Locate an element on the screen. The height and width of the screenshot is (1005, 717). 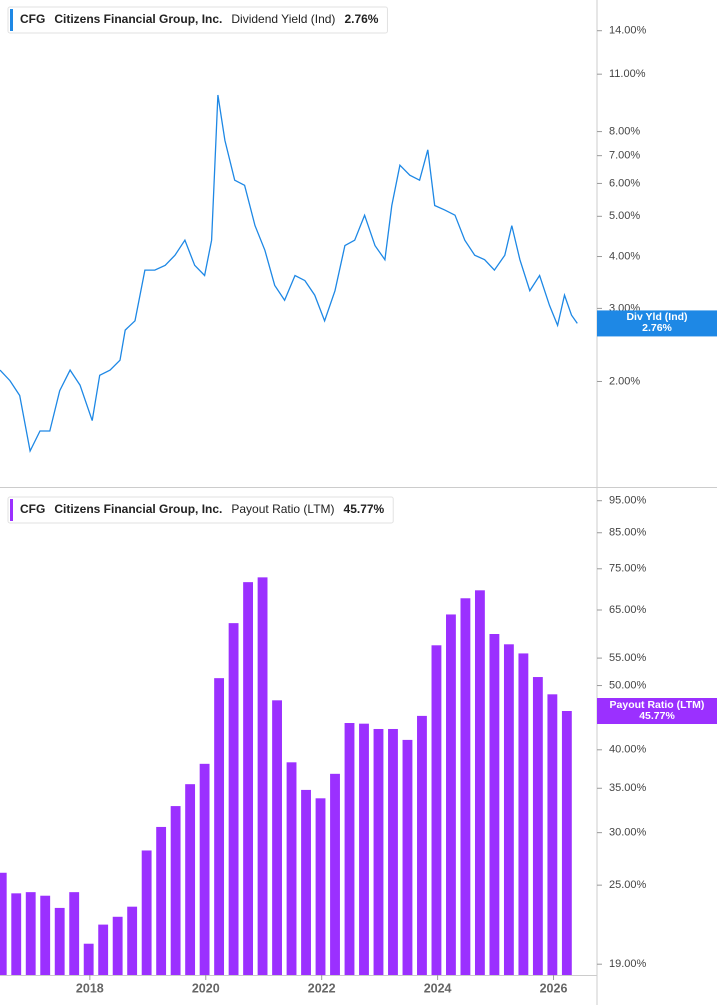
y-tick-label: 30.00% is located at coordinates (628, 833).